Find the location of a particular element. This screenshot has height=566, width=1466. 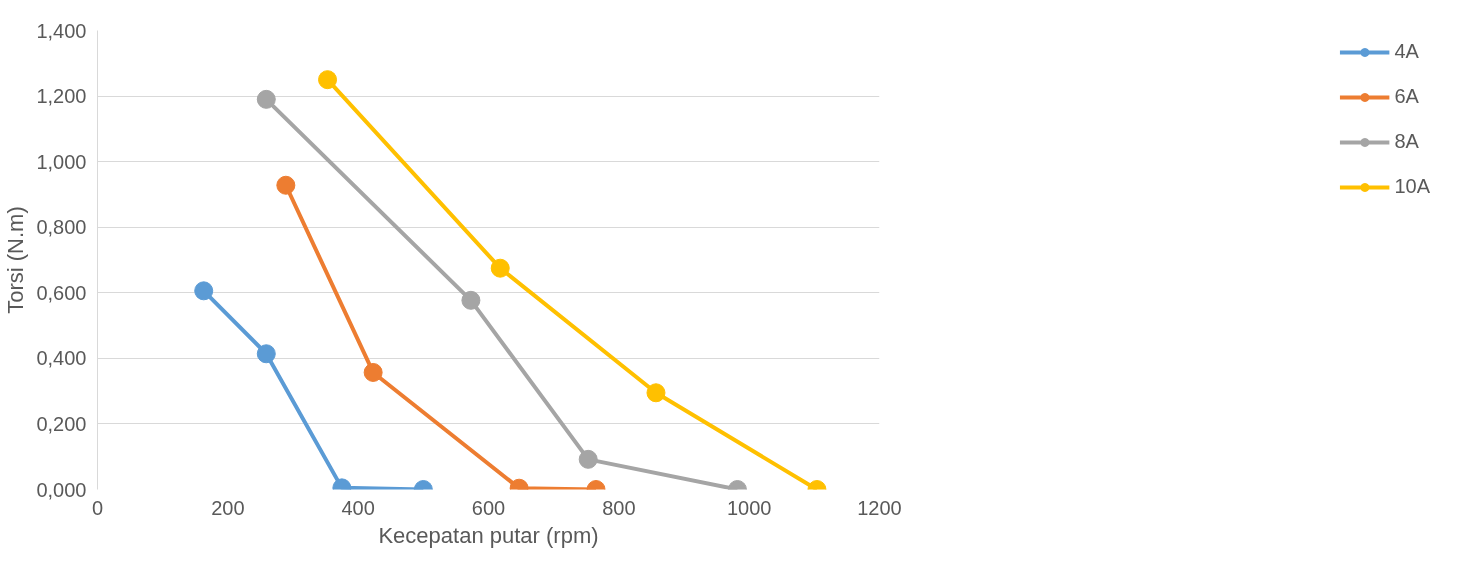

x-tick-label: 0 is located at coordinates (97, 507).